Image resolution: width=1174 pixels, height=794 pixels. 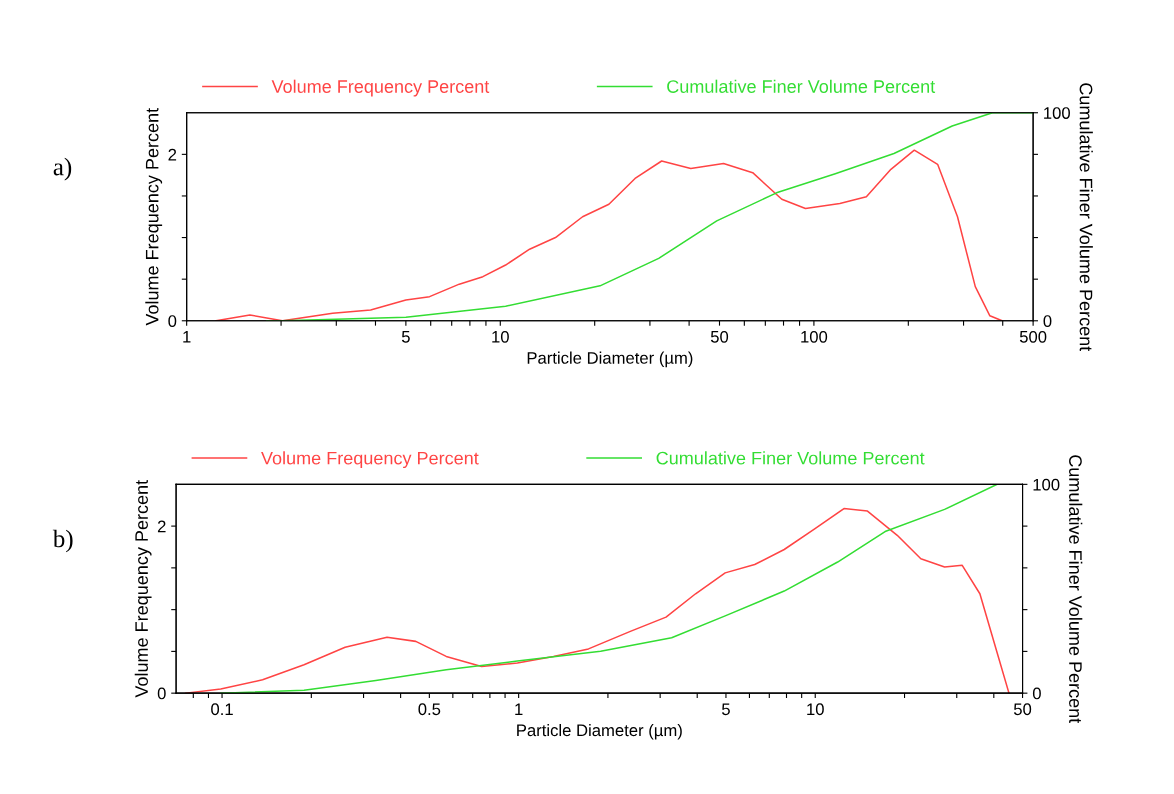 What do you see at coordinates (1033, 336) in the screenshot?
I see `x-tick-label: 500` at bounding box center [1033, 336].